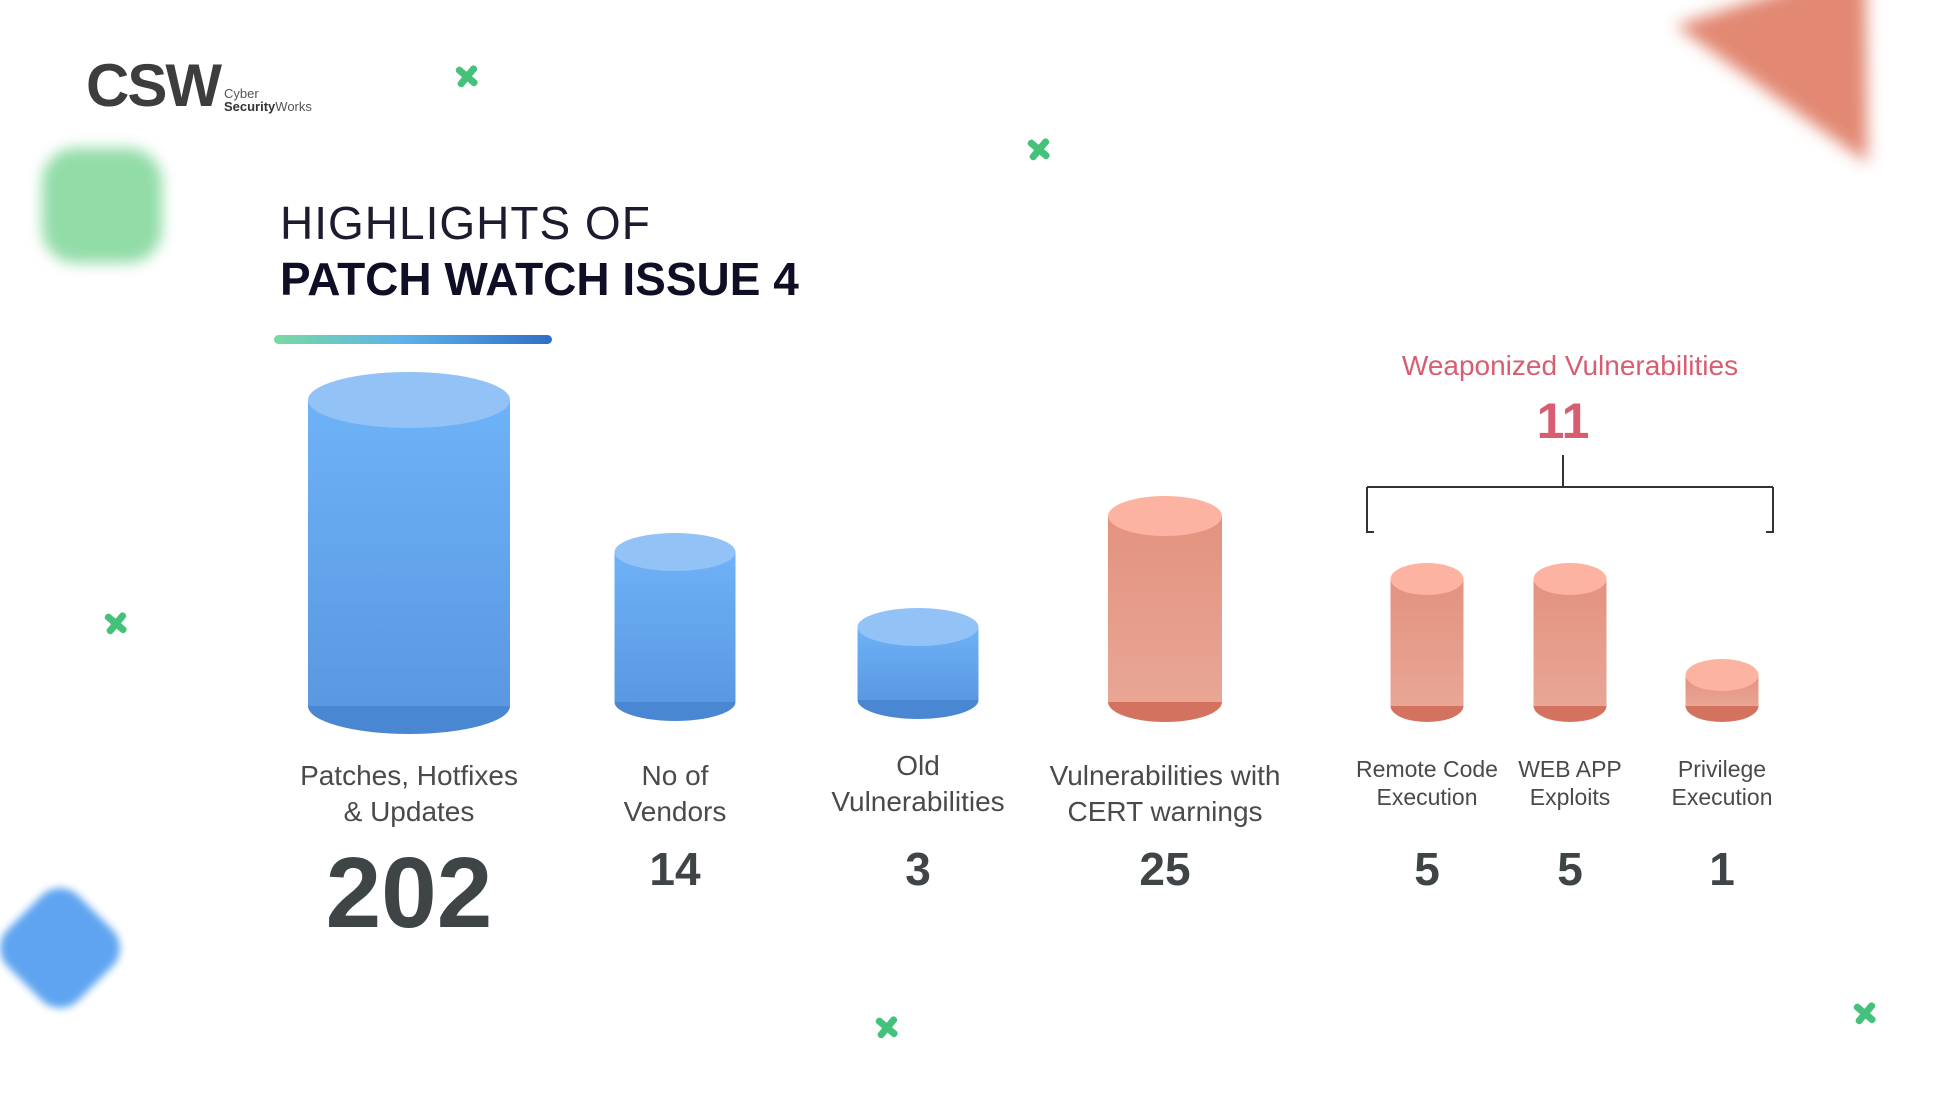 The width and height of the screenshot is (1957, 1101). What do you see at coordinates (675, 775) in the screenshot?
I see `category-label-line: No of` at bounding box center [675, 775].